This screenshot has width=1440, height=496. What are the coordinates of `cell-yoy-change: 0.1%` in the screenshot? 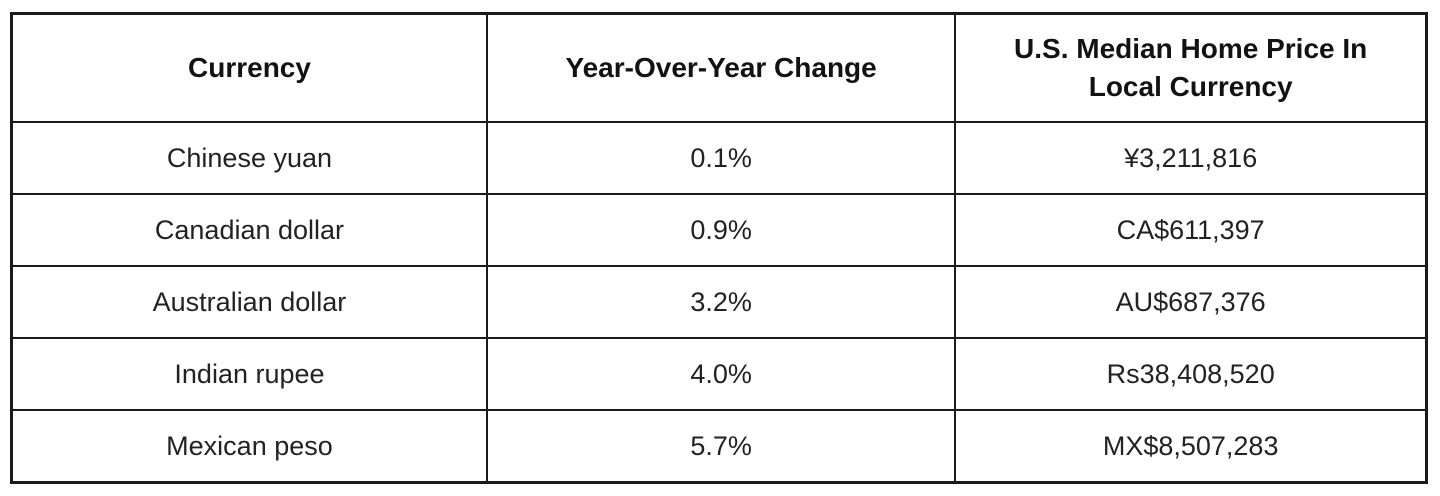 It's located at (721, 158).